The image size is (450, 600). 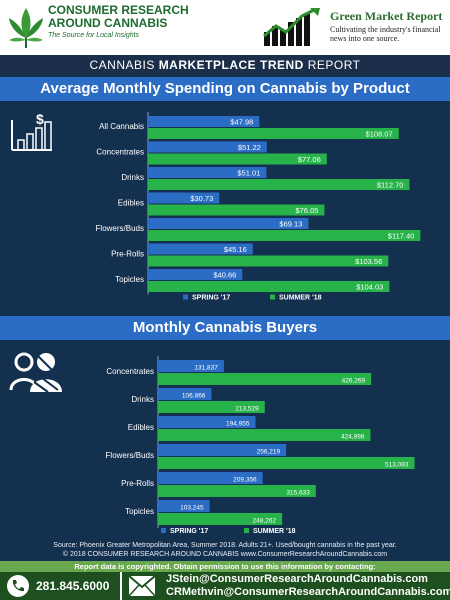 What do you see at coordinates (121, 126) in the screenshot?
I see `category-label: All Cannabis` at bounding box center [121, 126].